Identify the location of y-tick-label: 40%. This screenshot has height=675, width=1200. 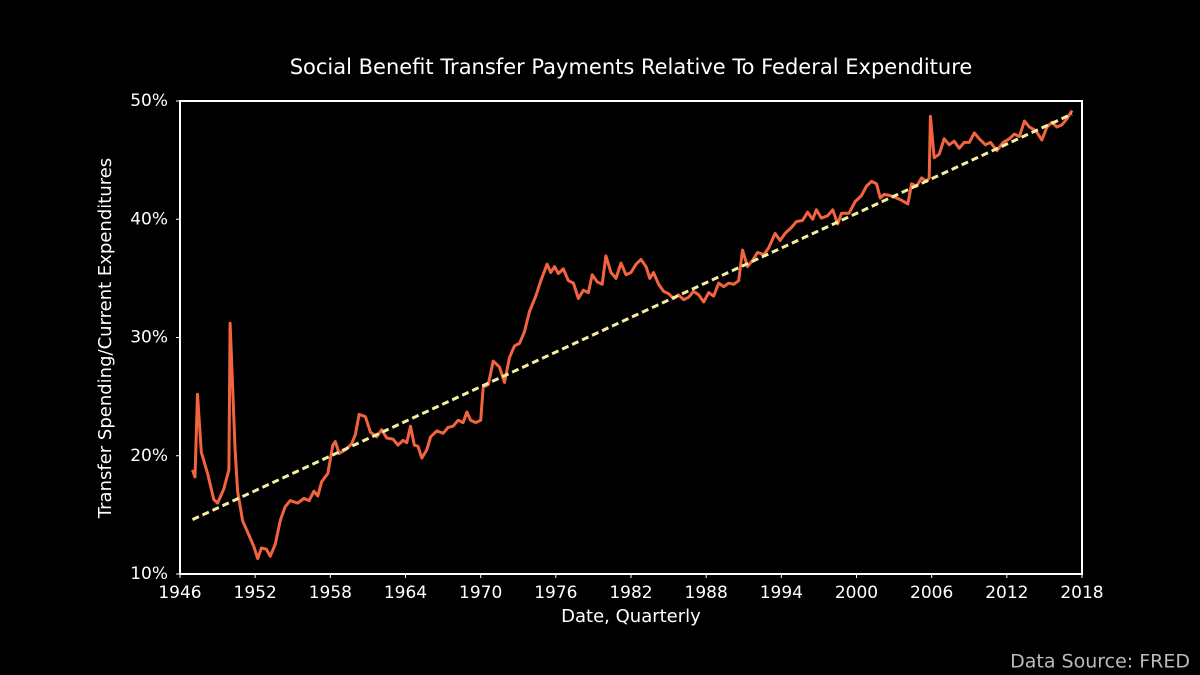
(149, 219).